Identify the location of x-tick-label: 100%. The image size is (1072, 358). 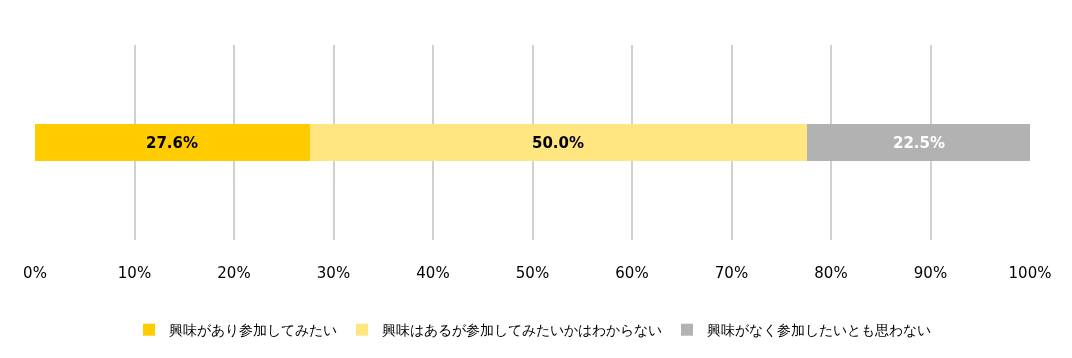
(1030, 273).